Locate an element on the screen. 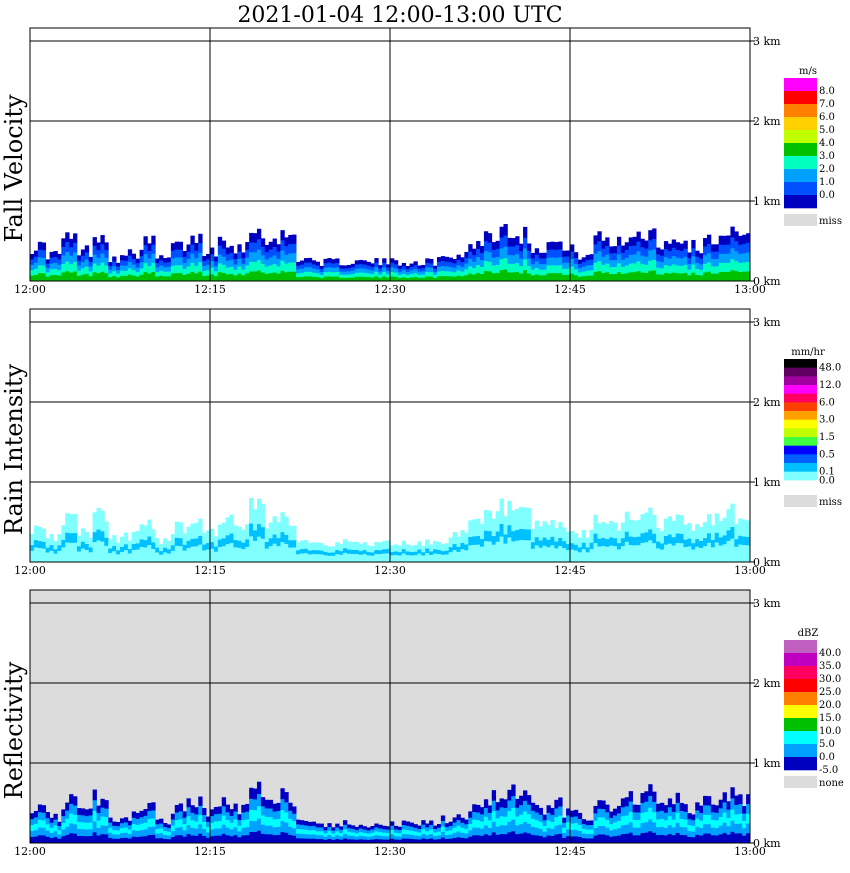 The width and height of the screenshot is (850, 873). legend-swatch is located at coordinates (800, 398).